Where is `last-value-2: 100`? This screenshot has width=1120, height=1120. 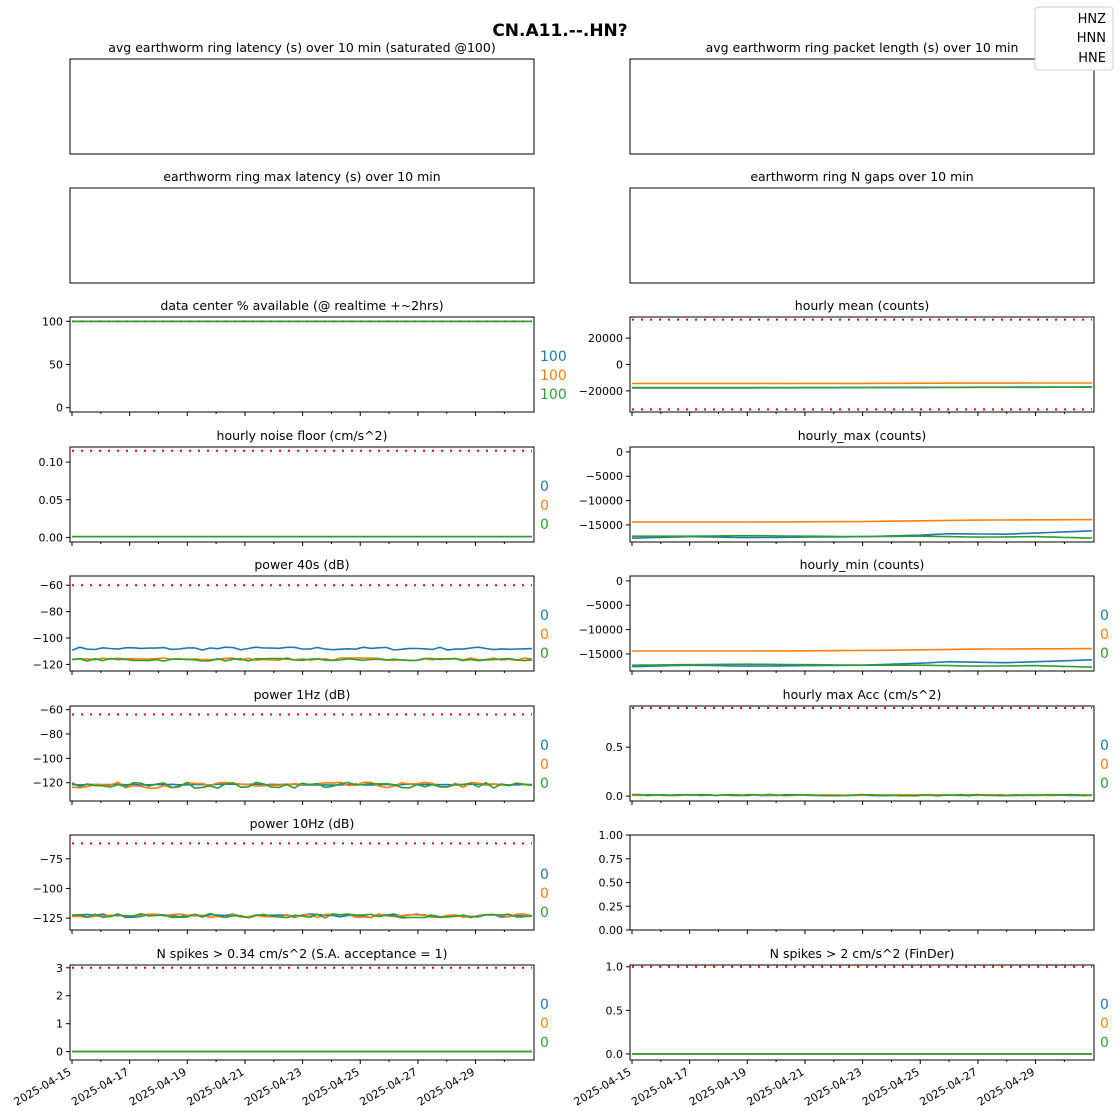 last-value-2: 100 is located at coordinates (553, 395).